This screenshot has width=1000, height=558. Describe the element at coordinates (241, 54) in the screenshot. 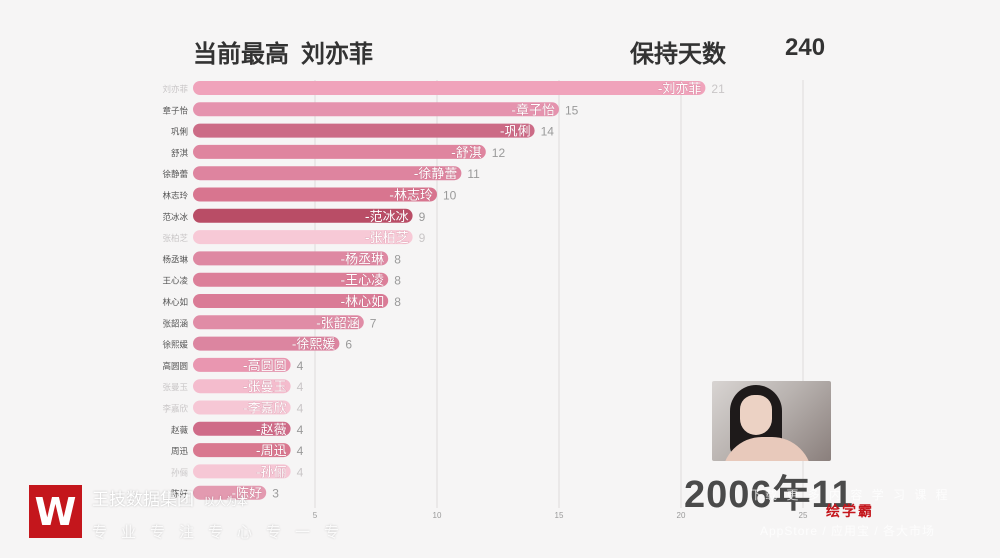

I see `current-top-label: 当前最高` at that location.